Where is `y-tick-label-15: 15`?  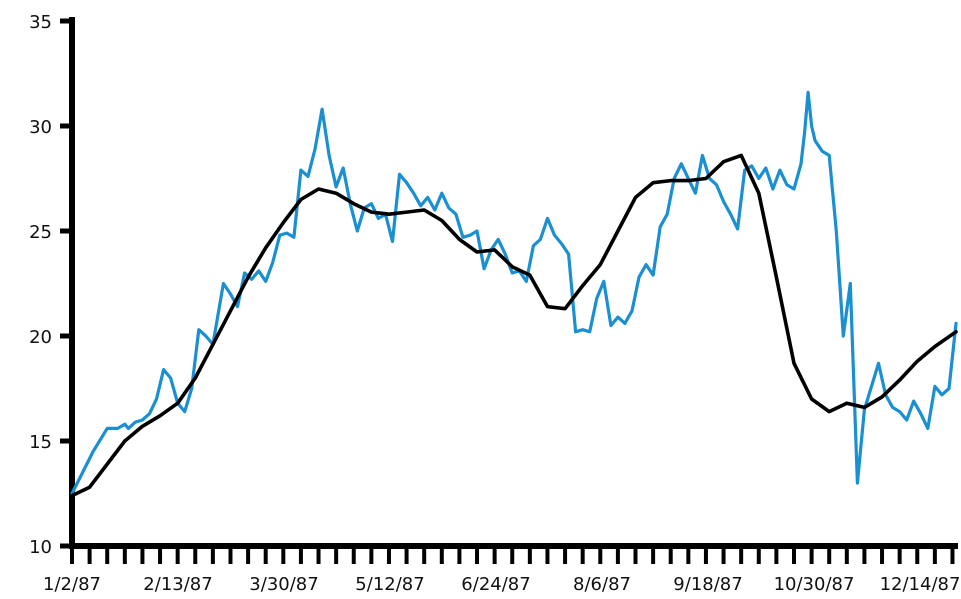
y-tick-label-15: 15 is located at coordinates (40, 442).